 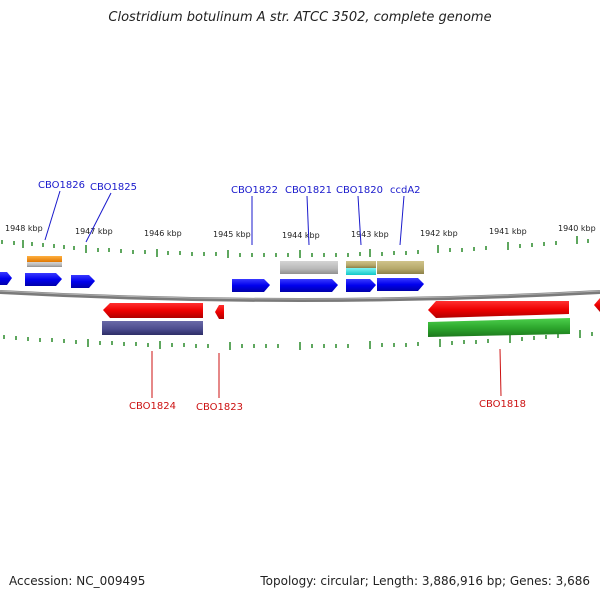 What do you see at coordinates (44, 264) in the screenshot?
I see `gray-feature-cbo1826` at bounding box center [44, 264].